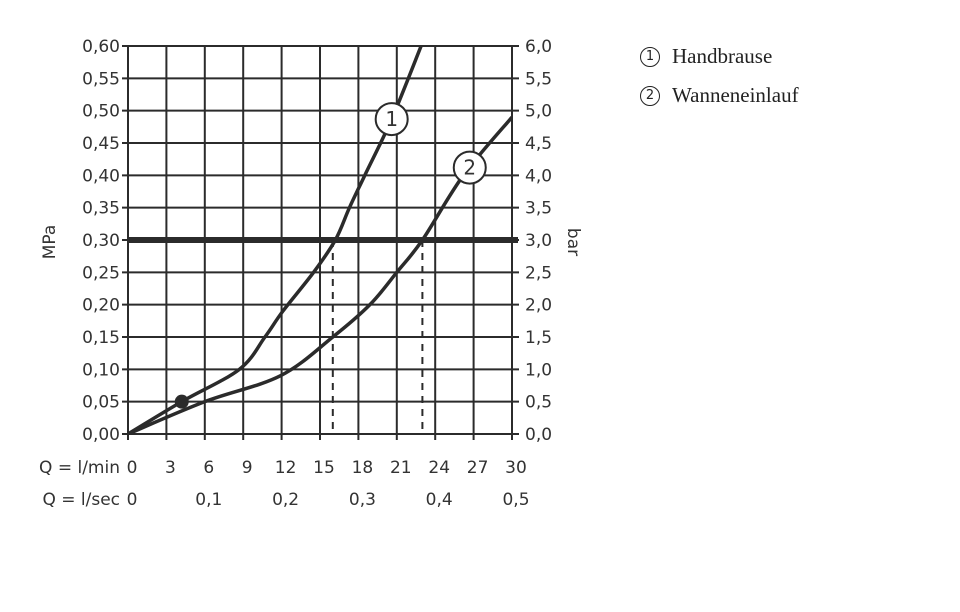  What do you see at coordinates (538, 79) in the screenshot?
I see `y-right-tick-label: 5,5` at bounding box center [538, 79].